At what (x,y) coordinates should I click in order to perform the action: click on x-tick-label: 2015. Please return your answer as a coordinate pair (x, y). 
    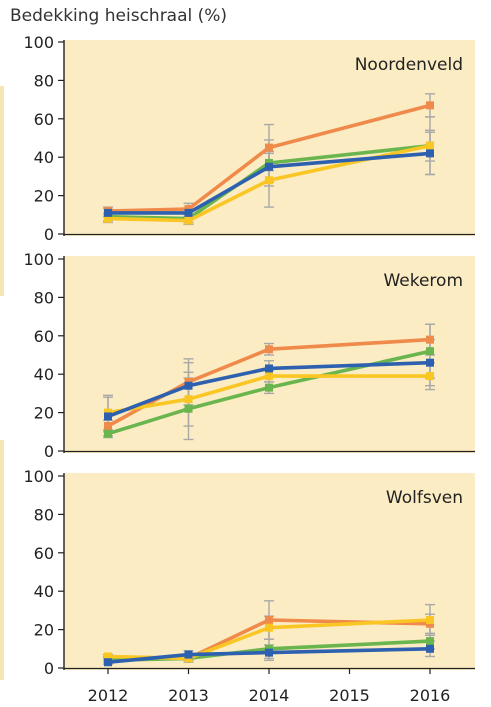
    Looking at the image, I should click on (349, 695).